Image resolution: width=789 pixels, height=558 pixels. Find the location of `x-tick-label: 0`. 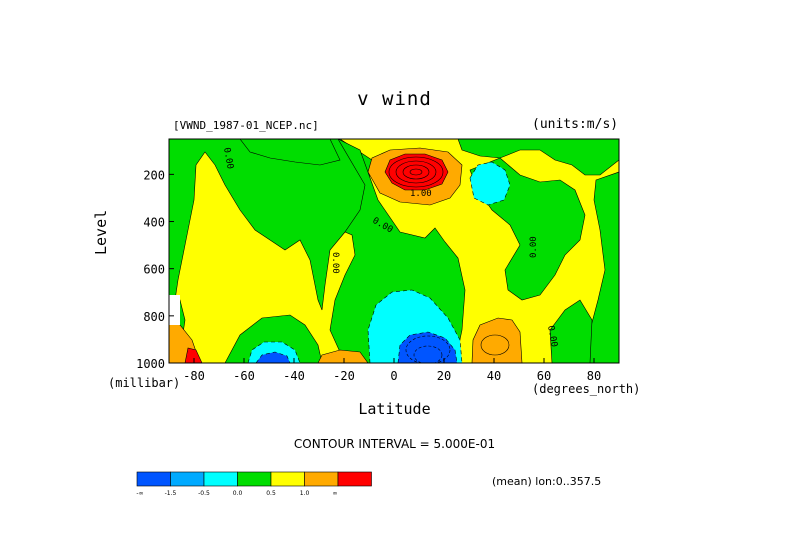

x-tick-label: 0 is located at coordinates (393, 376).